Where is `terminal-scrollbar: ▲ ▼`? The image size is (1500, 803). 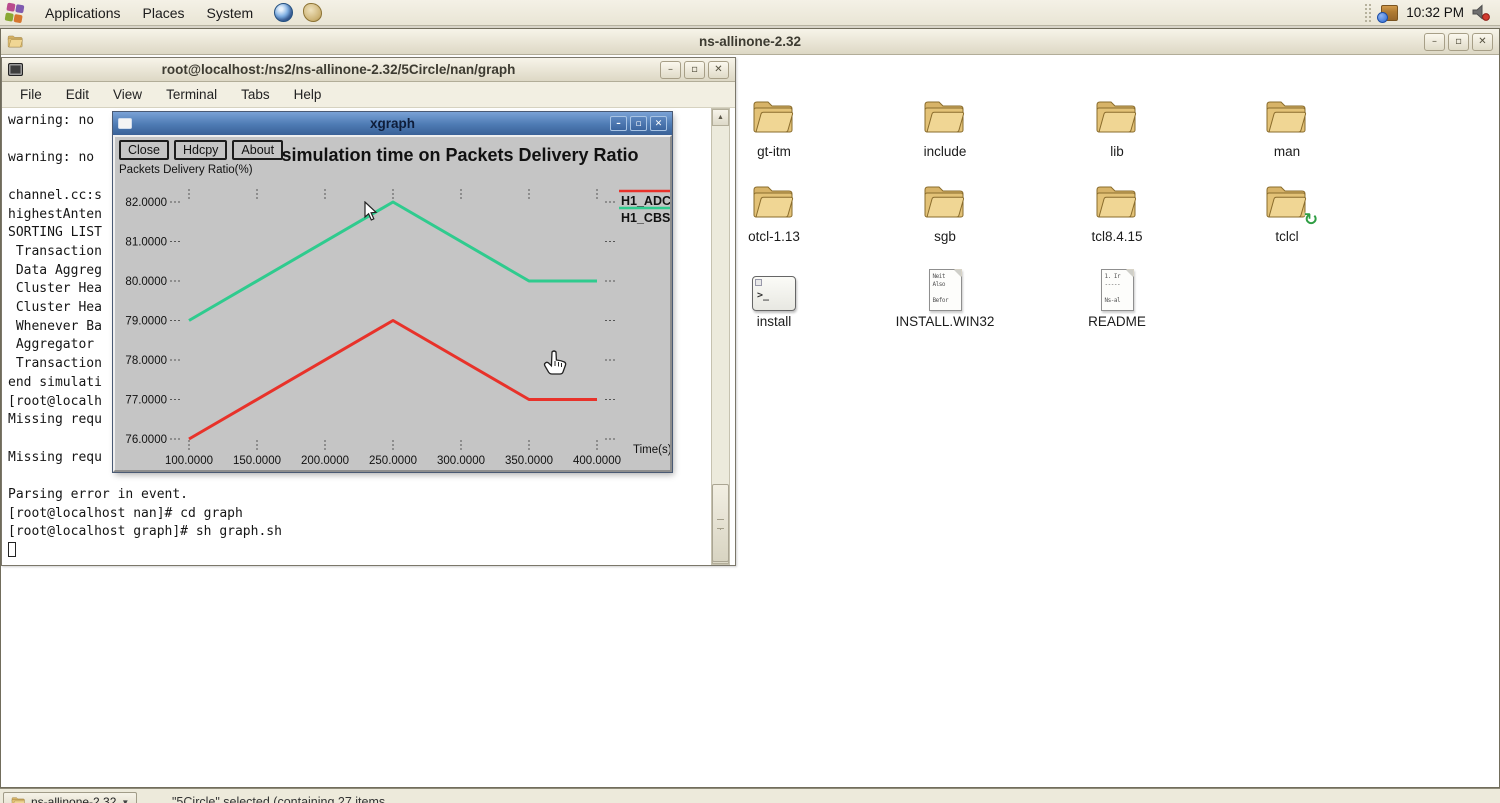 terminal-scrollbar: ▲ ▼ is located at coordinates (720, 336).